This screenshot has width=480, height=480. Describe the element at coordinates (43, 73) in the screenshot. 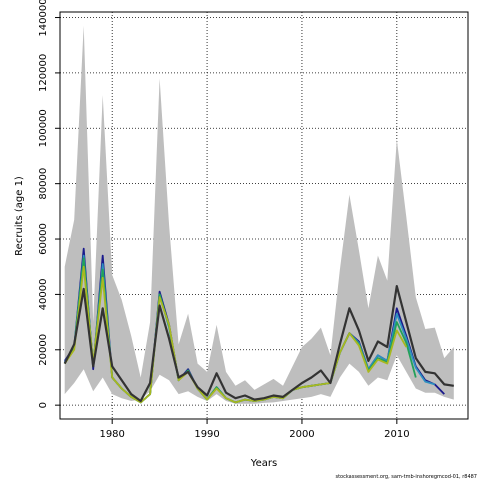

I see `y-tick-label-6: 120000` at that location.